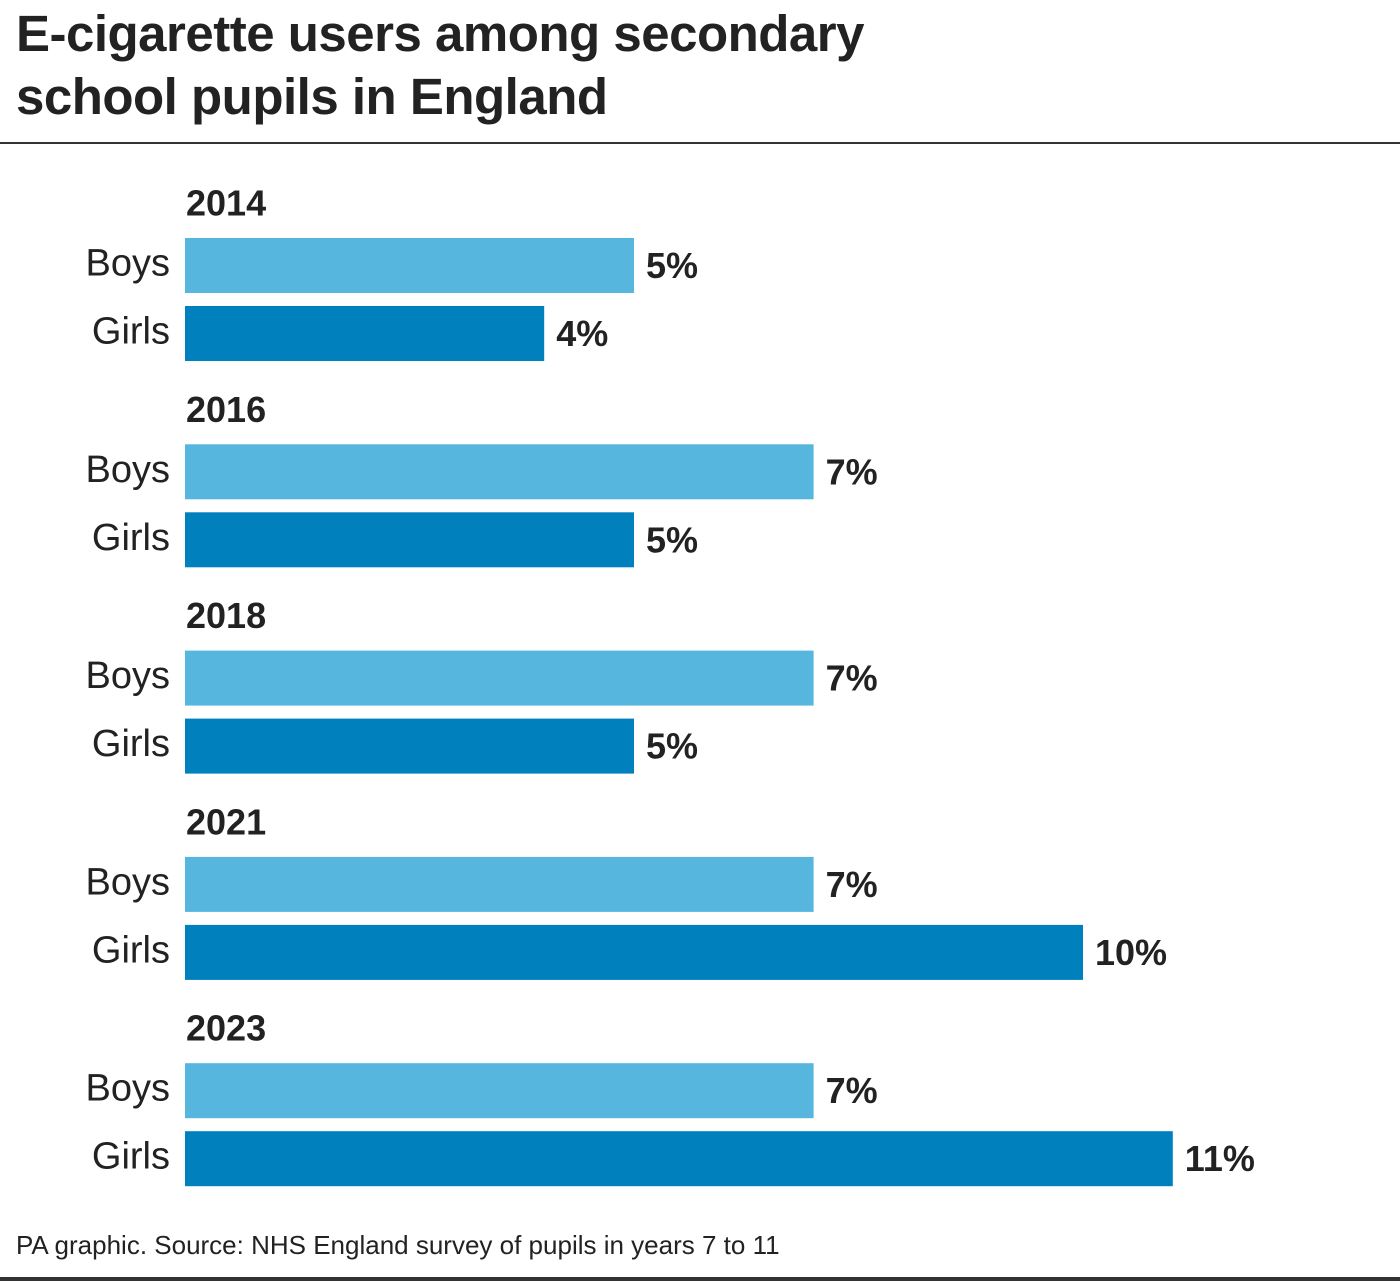 Image resolution: width=1400 pixels, height=1281 pixels. I want to click on group-label: 2018, so click(226, 615).